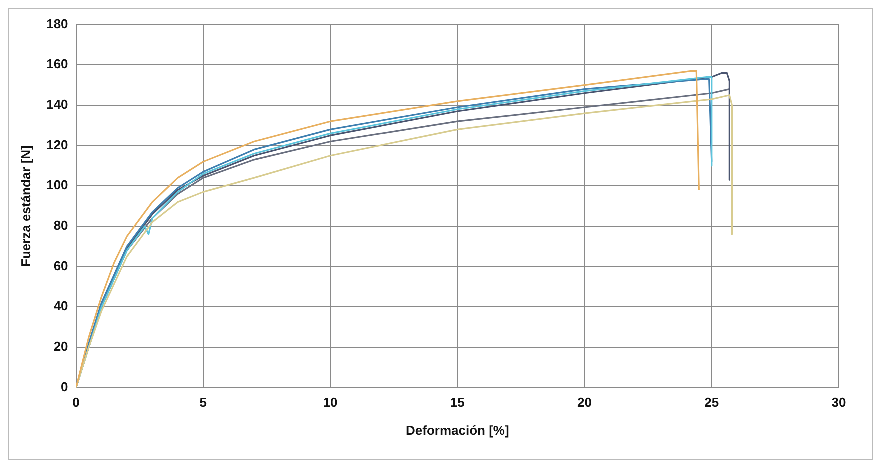 This screenshot has width=881, height=468. Describe the element at coordinates (585, 402) in the screenshot. I see `x-tick-label: 20` at that location.